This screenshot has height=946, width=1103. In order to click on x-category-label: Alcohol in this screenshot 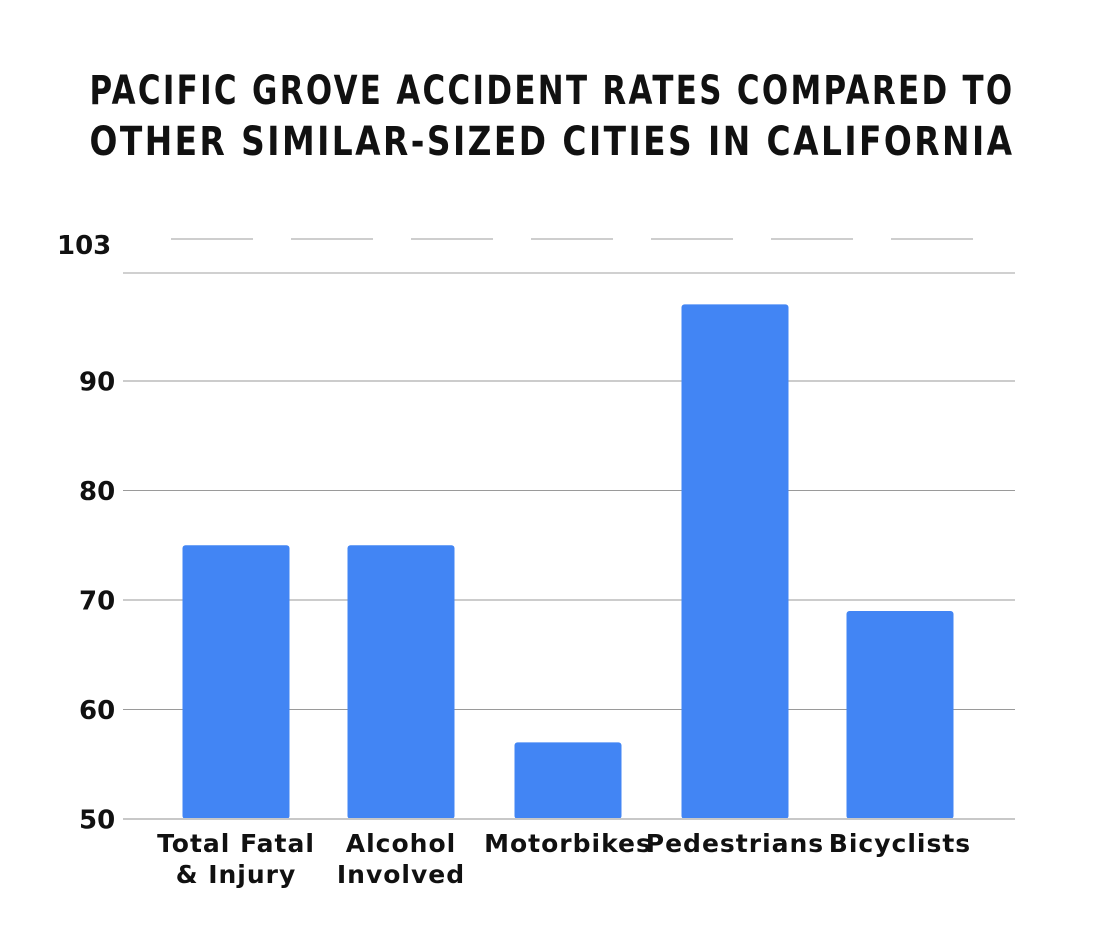, I will do `click(401, 843)`.